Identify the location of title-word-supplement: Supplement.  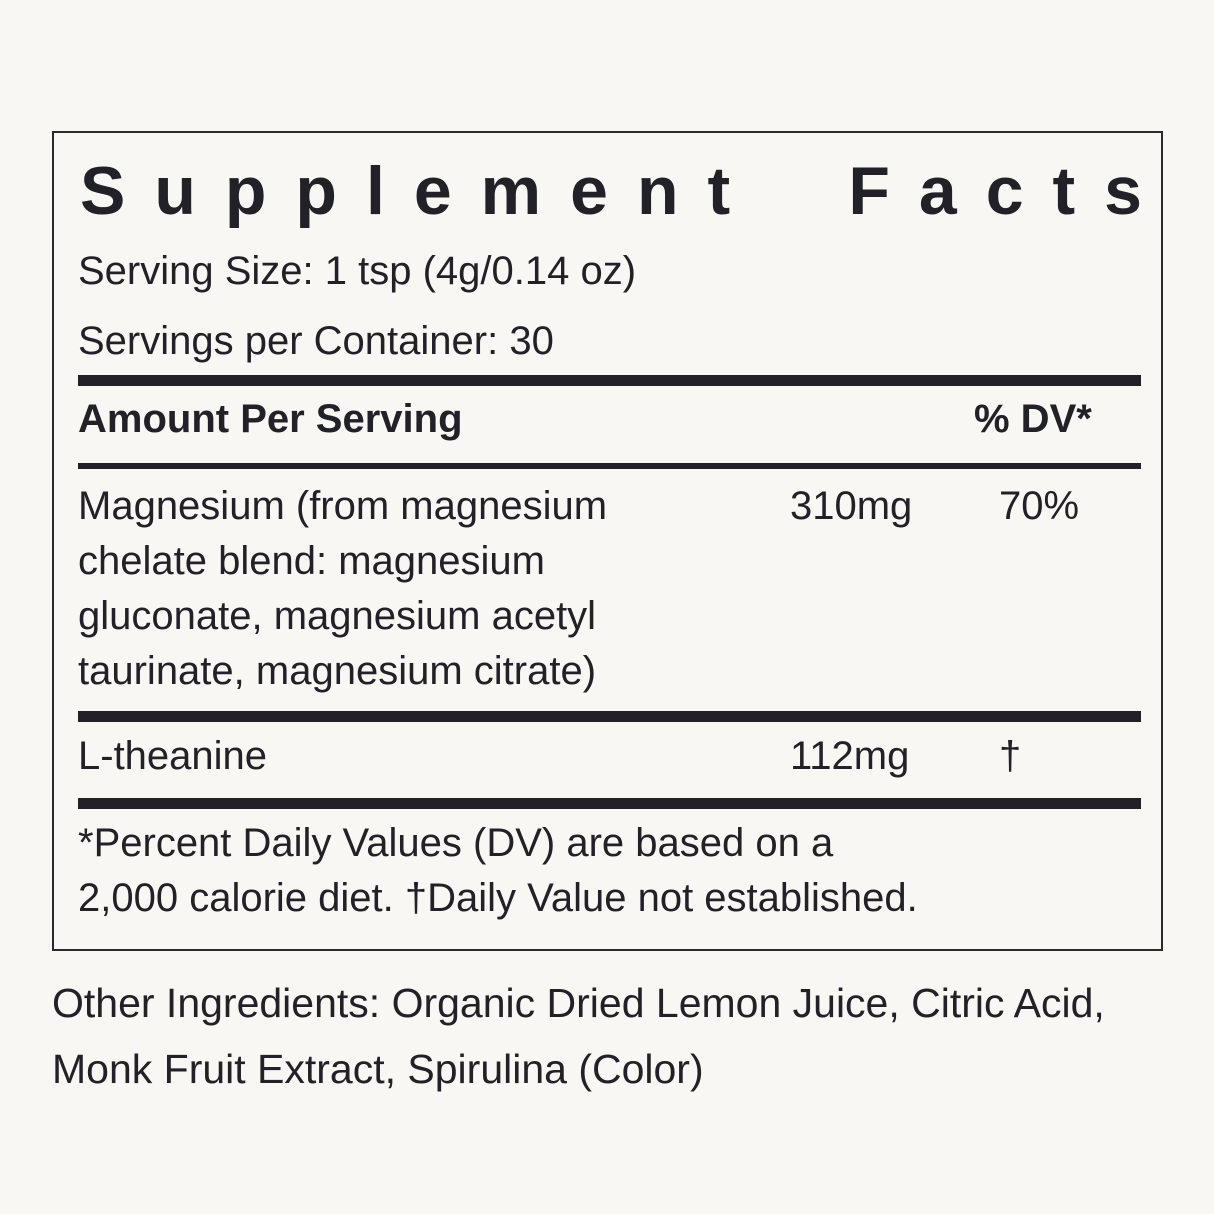
(420, 191).